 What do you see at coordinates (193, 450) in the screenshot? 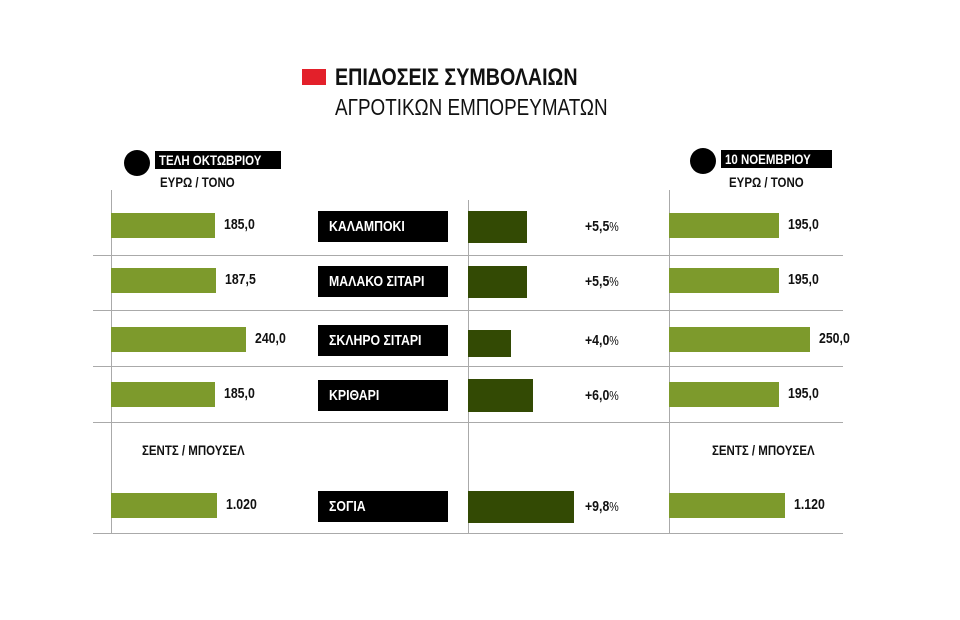
I see `left-unit-label-2: ΣΕΝΤΣ / ΜΠΟΥΣΕΛ` at bounding box center [193, 450].